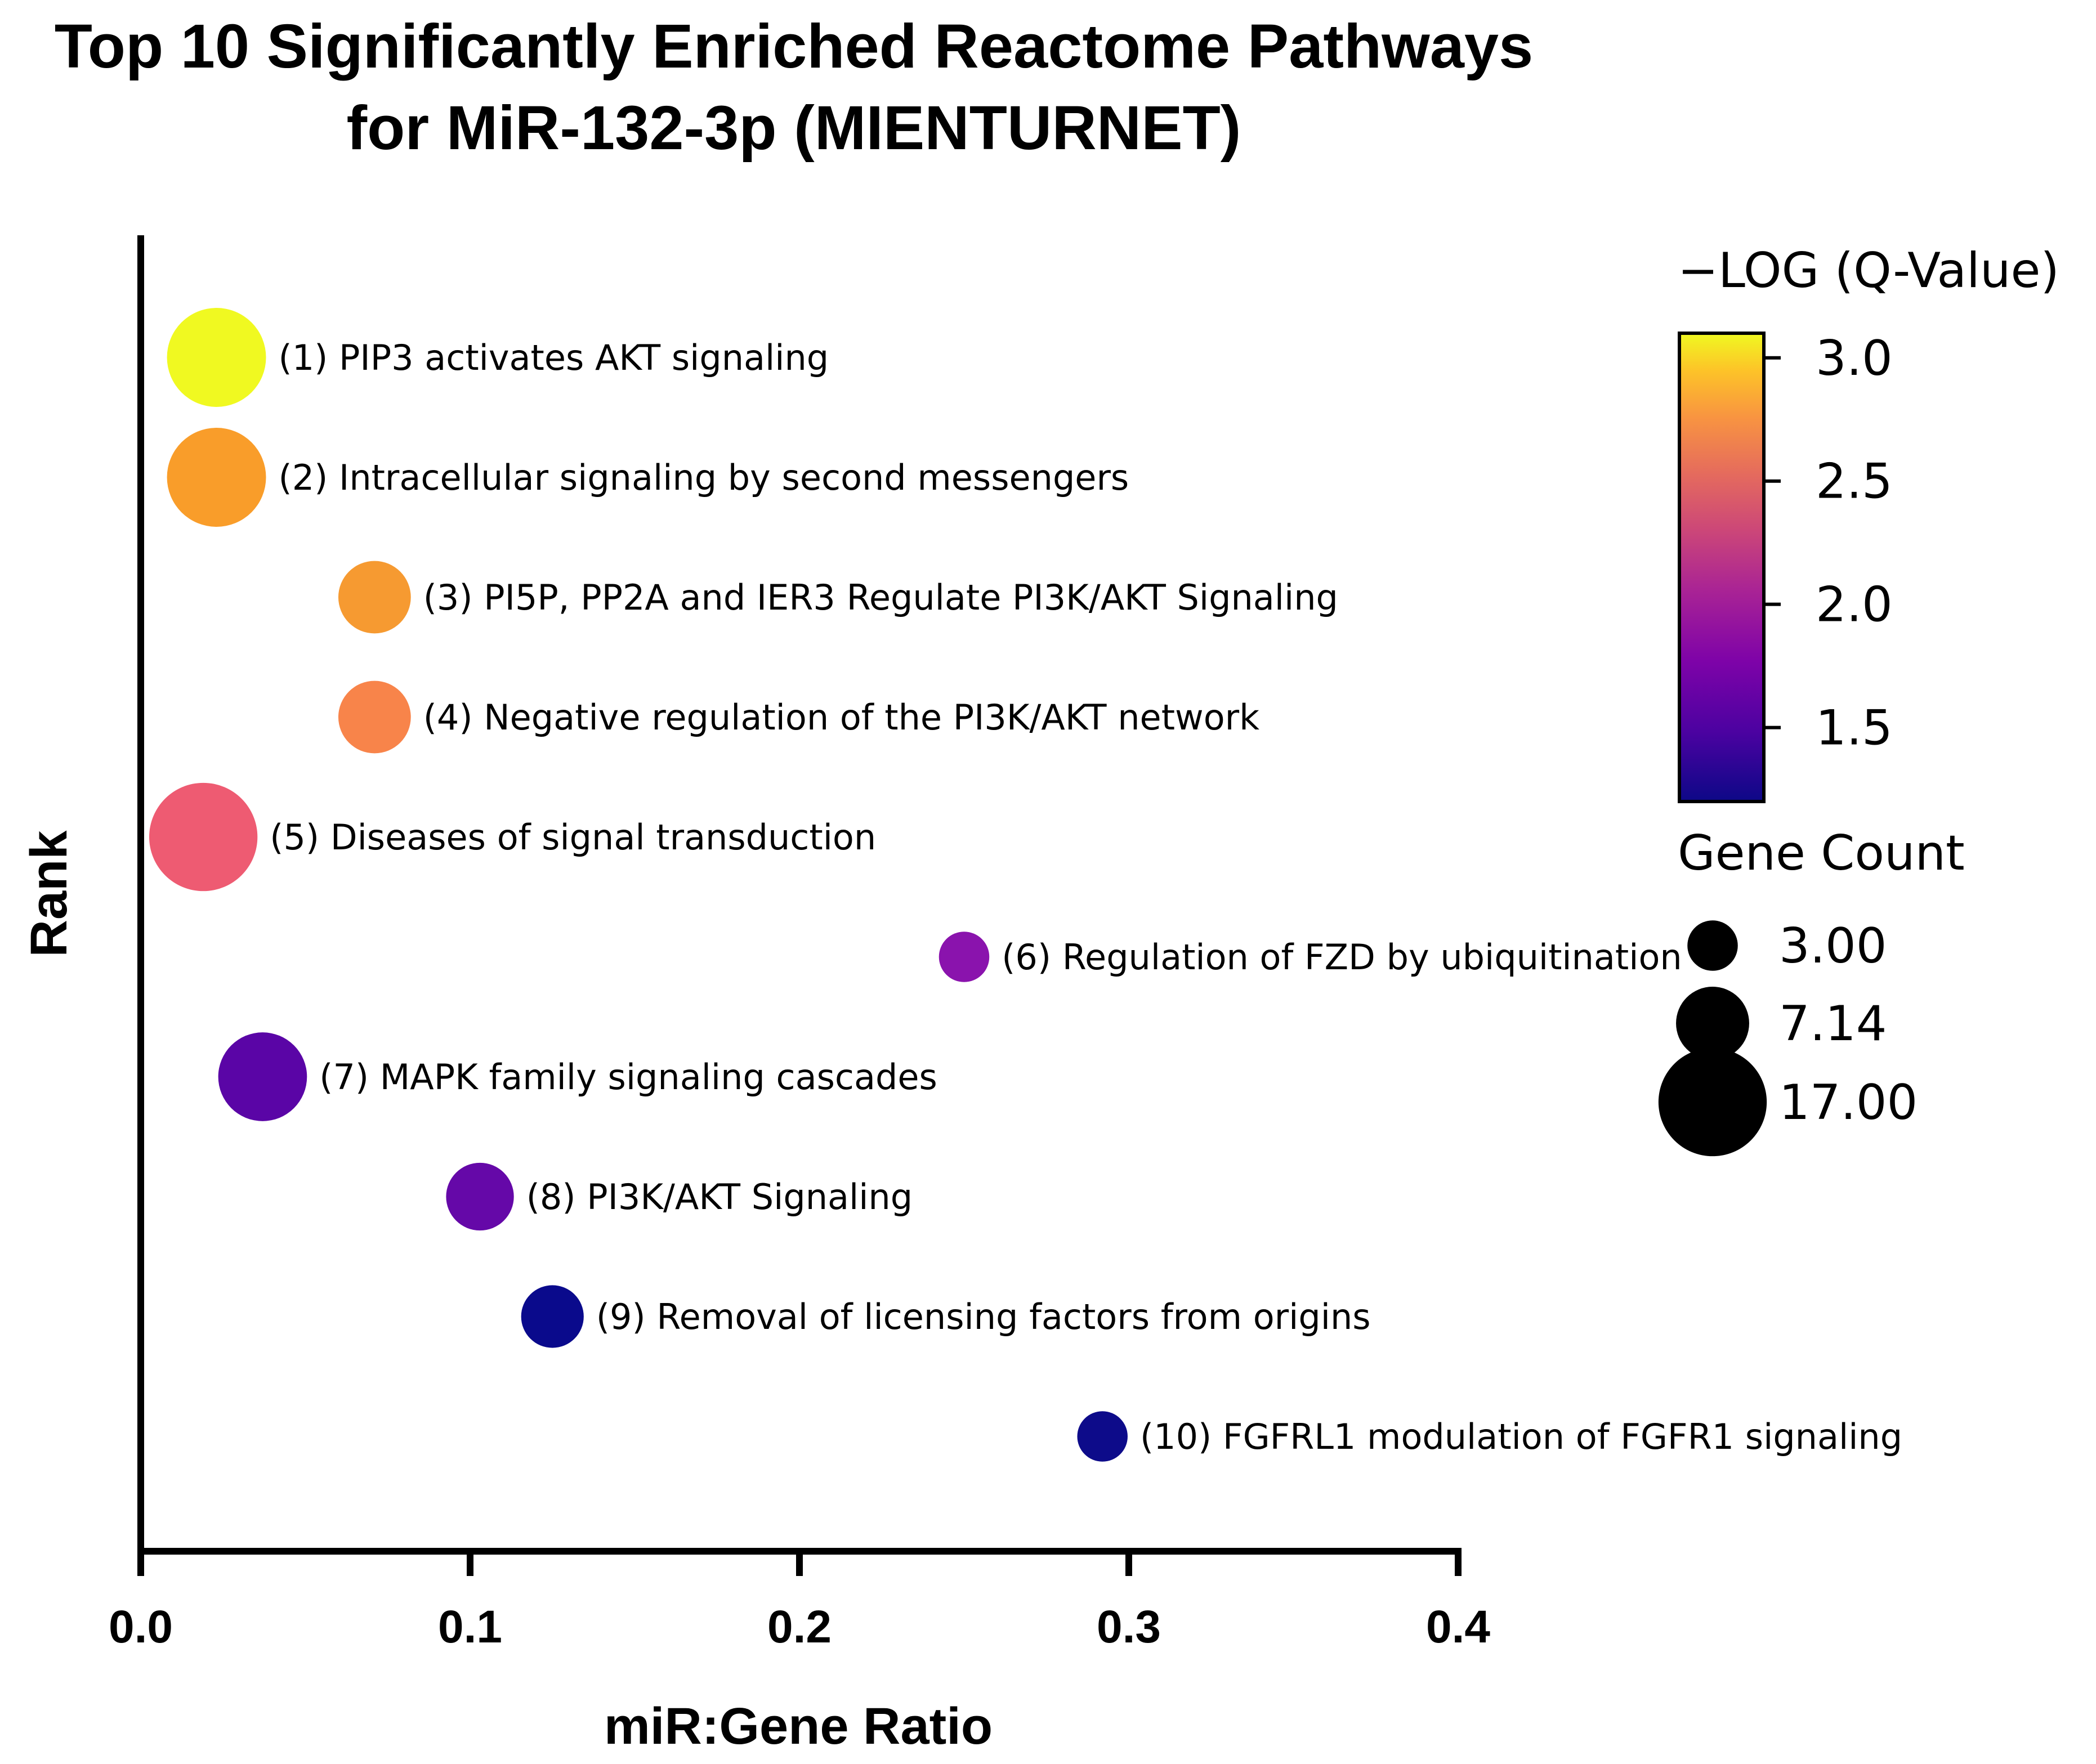 The height and width of the screenshot is (1764, 2096). I want to click on size-legend-label: 17.00, so click(1848, 1102).